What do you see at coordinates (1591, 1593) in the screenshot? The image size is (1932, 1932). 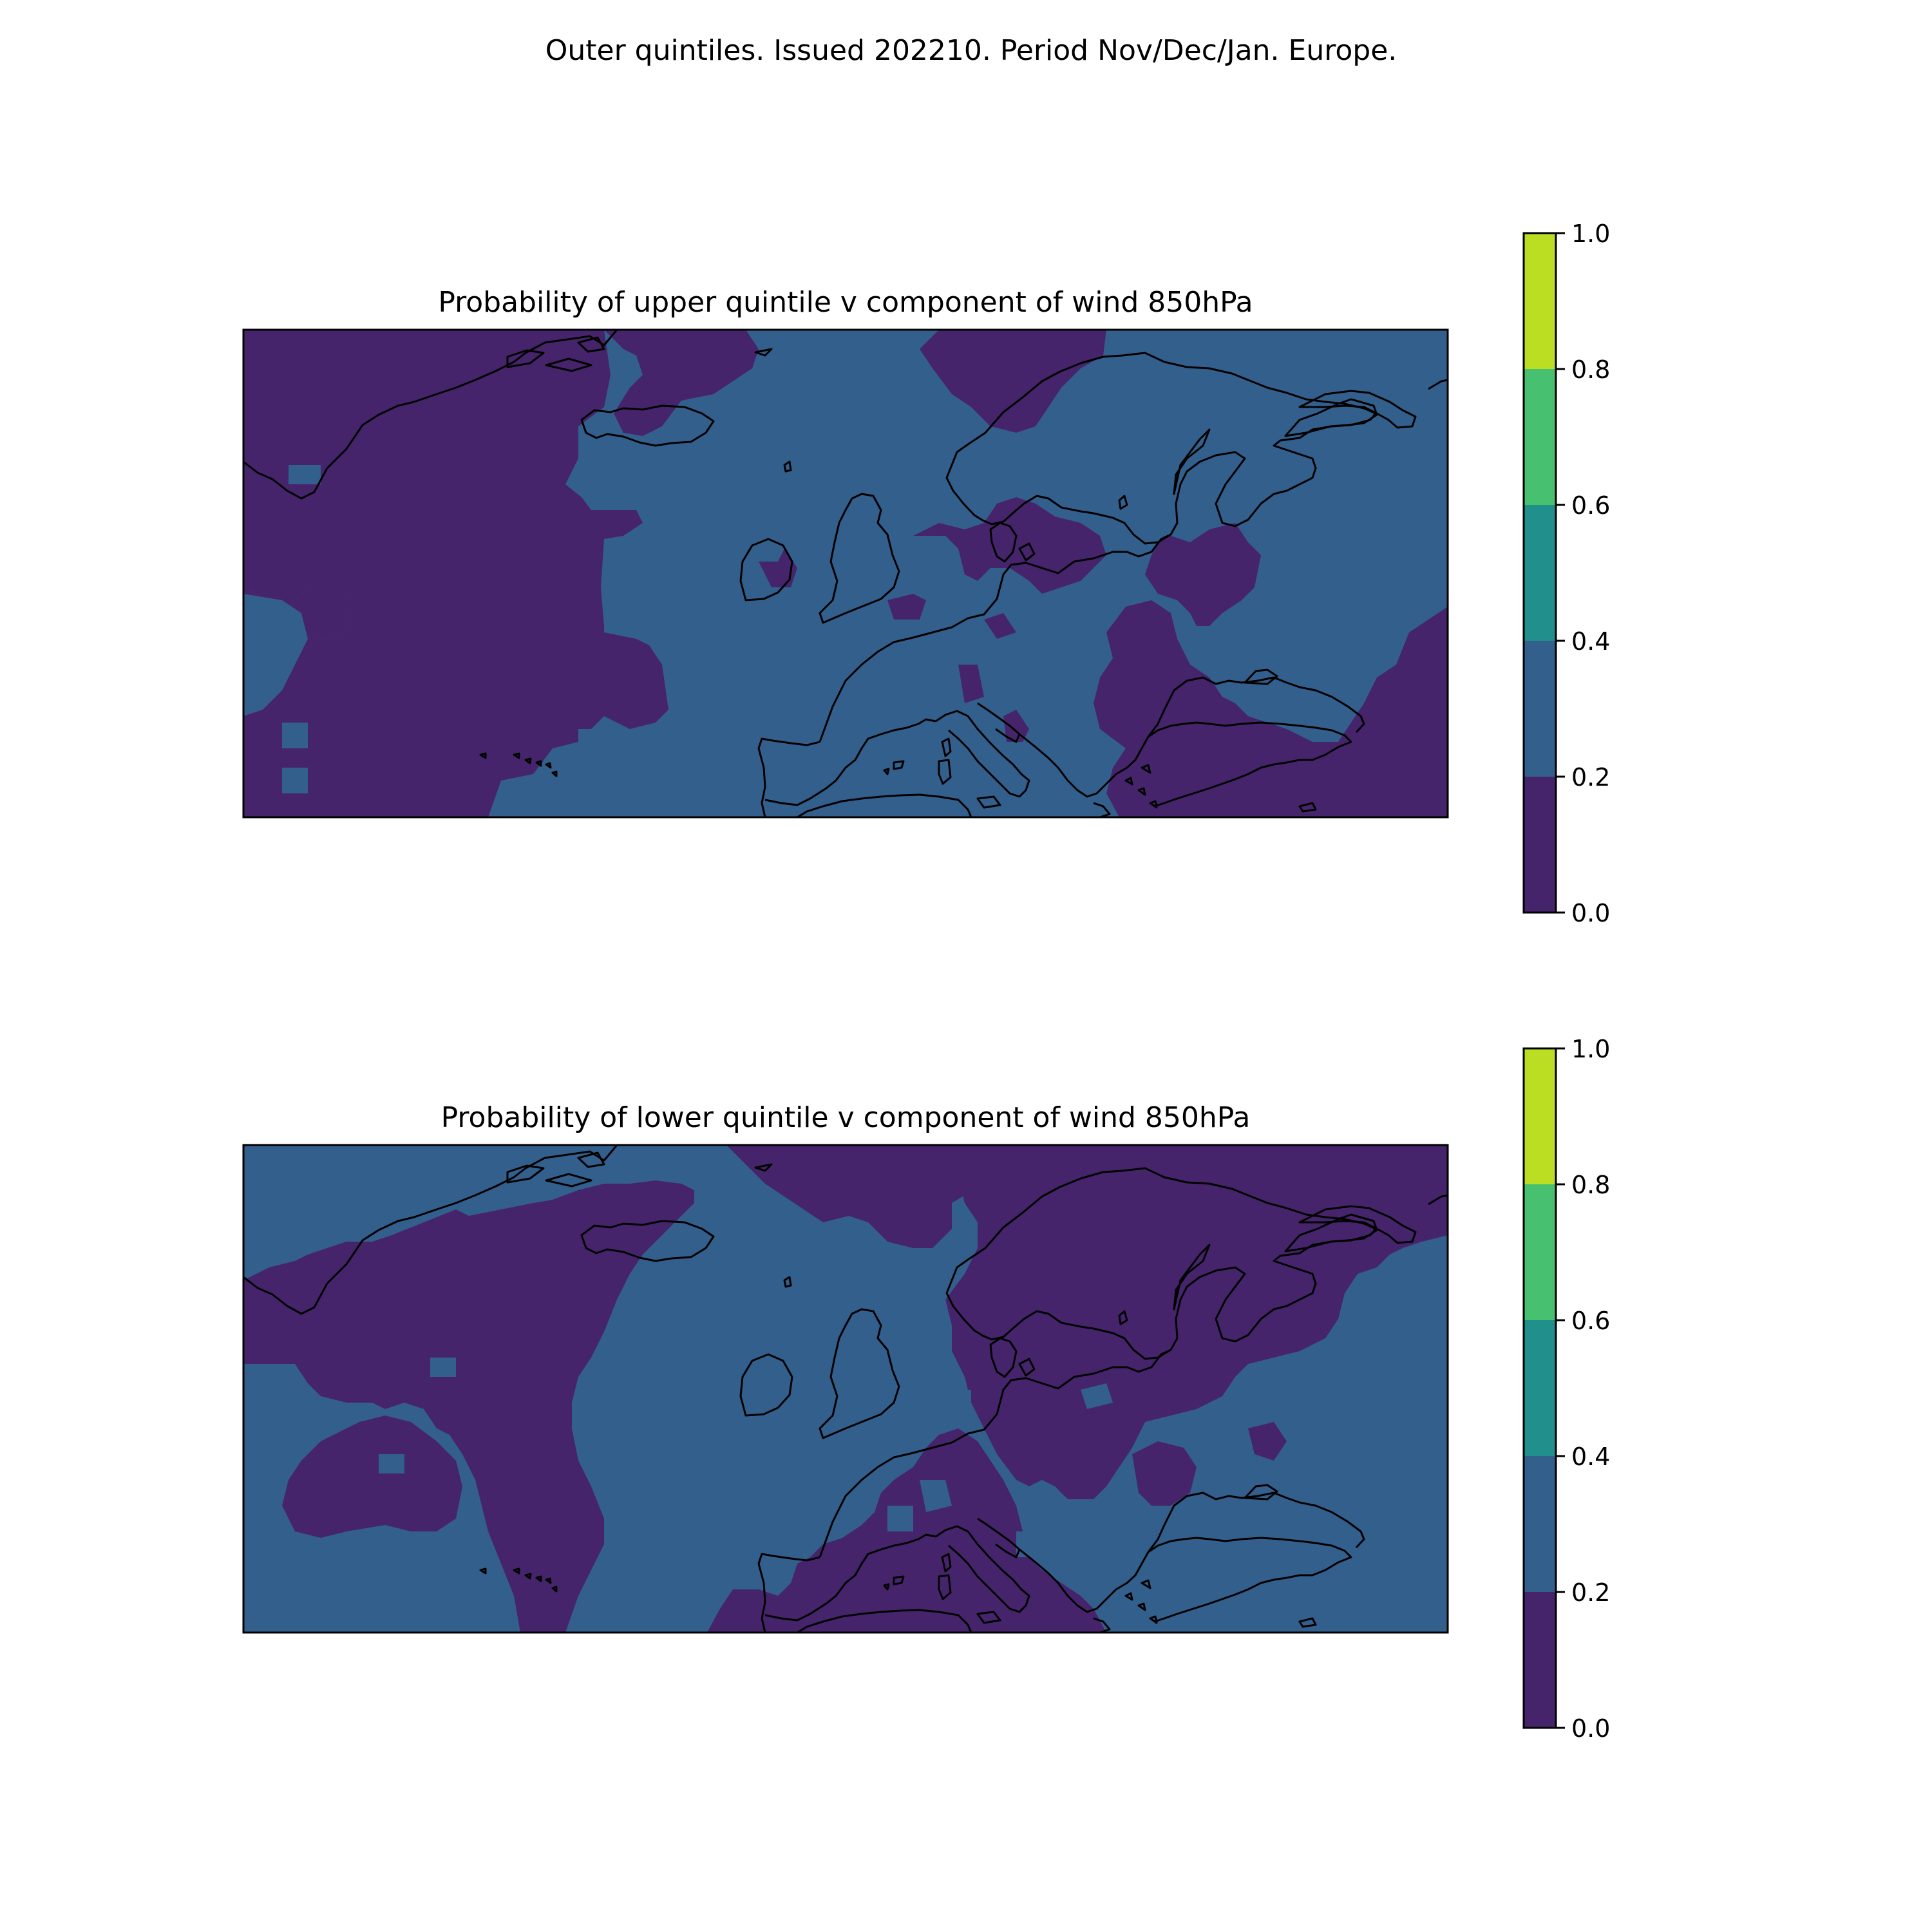 I see `colorbar-lower-tick-label-1: 0.2` at bounding box center [1591, 1593].